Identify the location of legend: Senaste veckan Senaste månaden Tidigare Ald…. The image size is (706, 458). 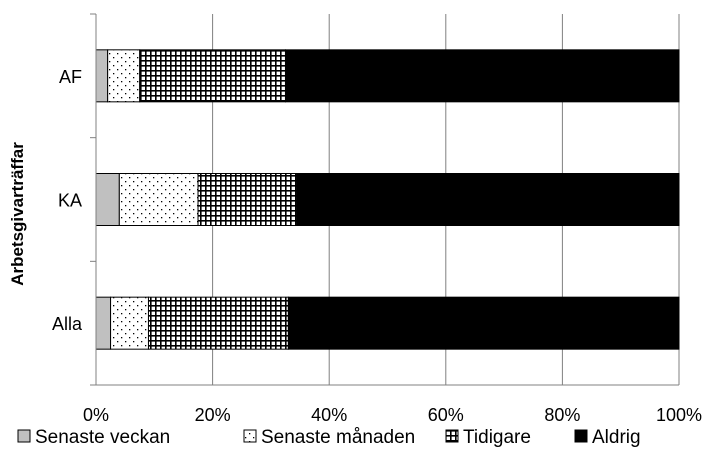
(329, 437).